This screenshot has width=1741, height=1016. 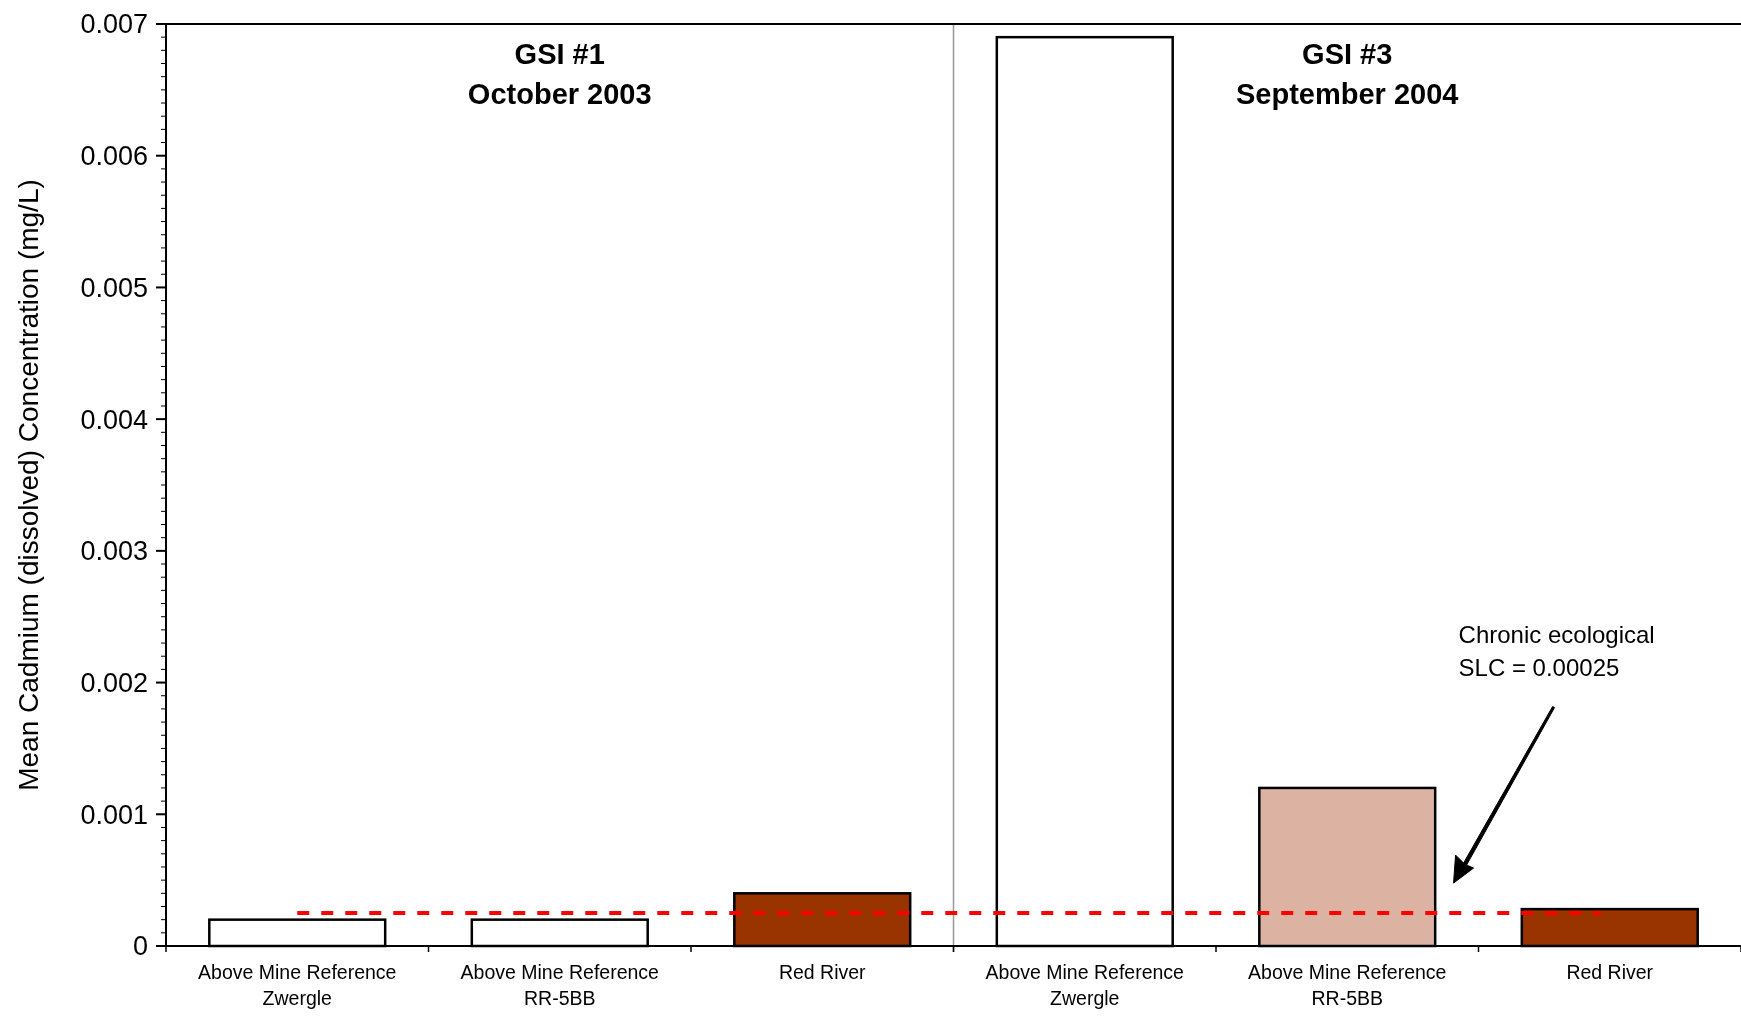 I want to click on y-tick-label: 0.005, so click(x=114, y=287).